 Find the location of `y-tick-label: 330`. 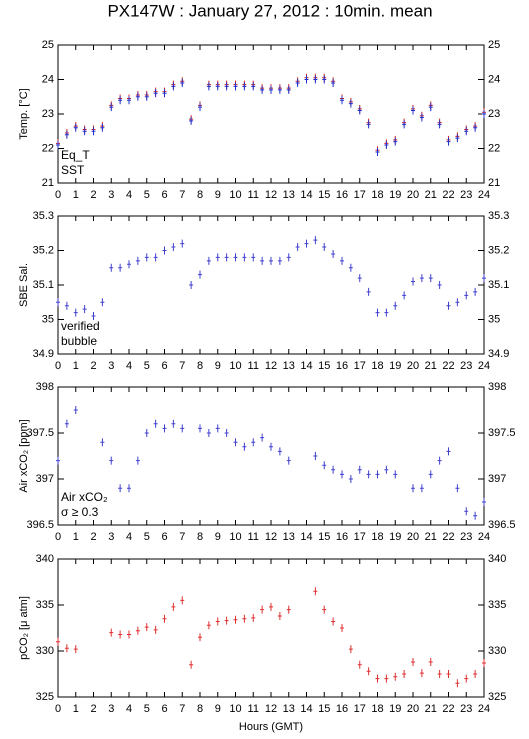

y-tick-label: 330 is located at coordinates (497, 651).